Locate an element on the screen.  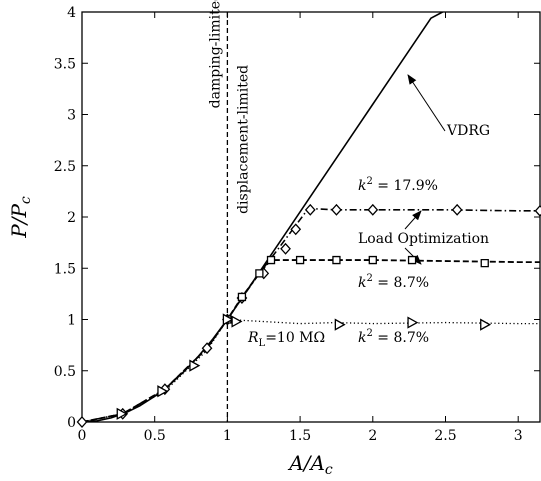
vdrg-label: VDRG is located at coordinates (468, 131).